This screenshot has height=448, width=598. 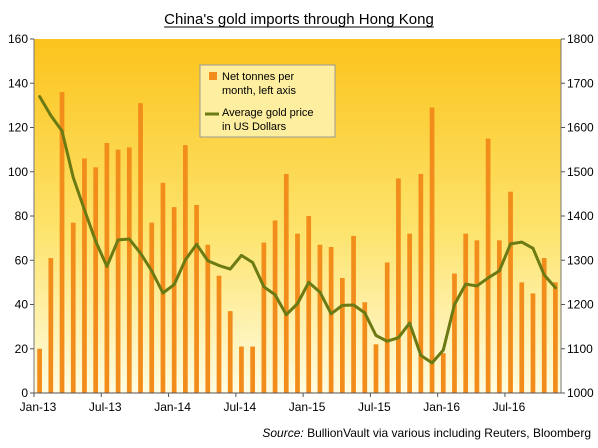 I want to click on y-right-tick-label: 1700, so click(x=580, y=83).